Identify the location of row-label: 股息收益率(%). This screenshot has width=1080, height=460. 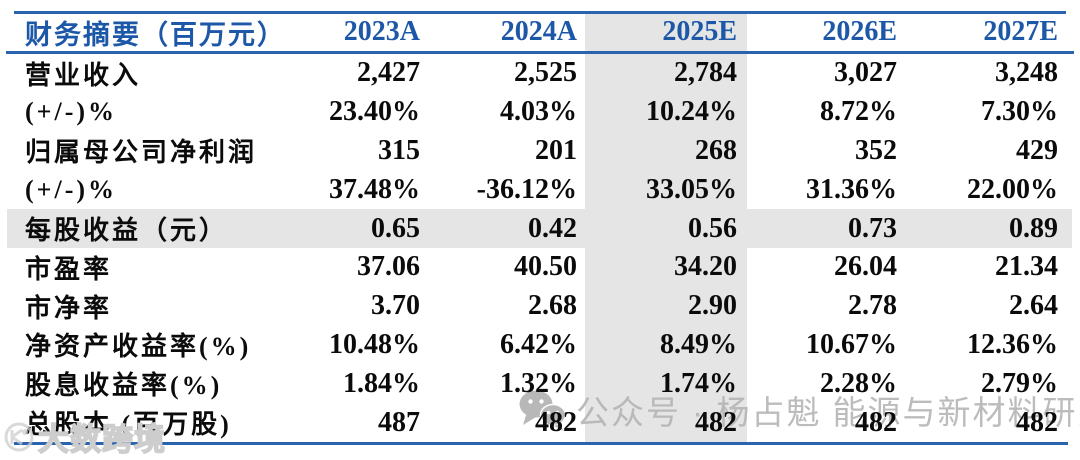
(124, 386).